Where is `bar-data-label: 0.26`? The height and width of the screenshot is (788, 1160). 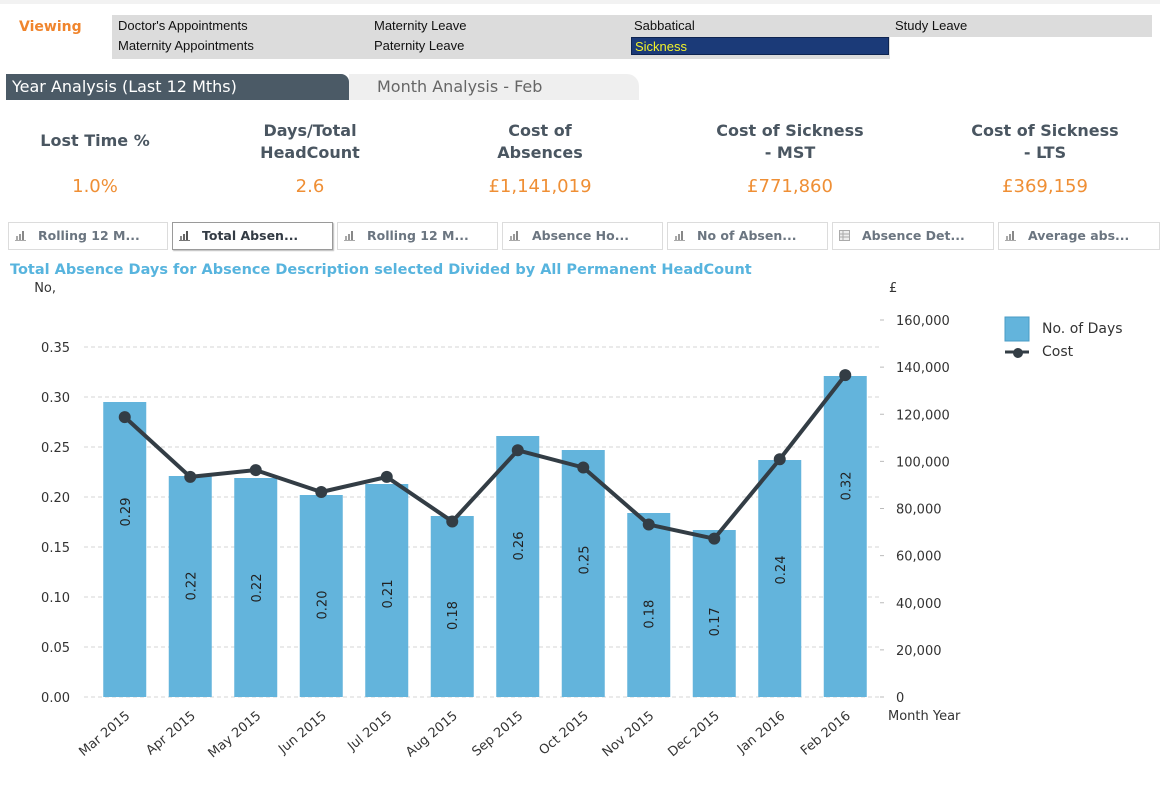
bar-data-label: 0.26 is located at coordinates (519, 546).